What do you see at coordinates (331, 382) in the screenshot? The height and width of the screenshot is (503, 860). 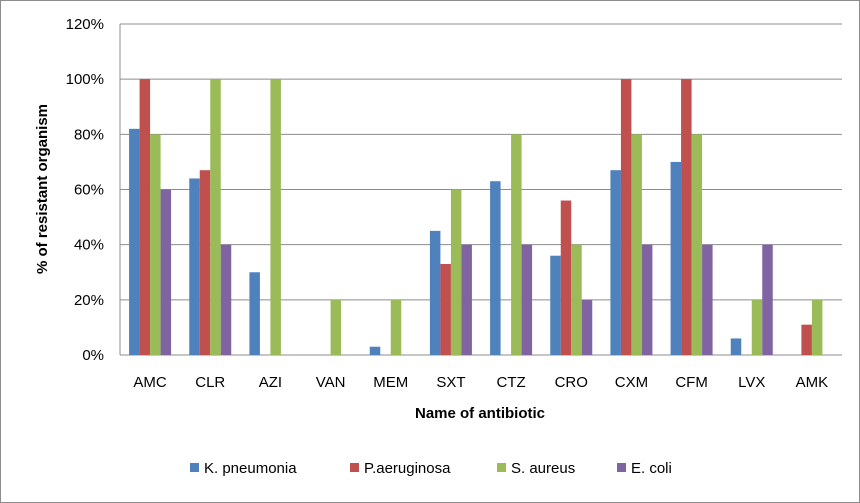 I see `x-tick-label: VAN` at bounding box center [331, 382].